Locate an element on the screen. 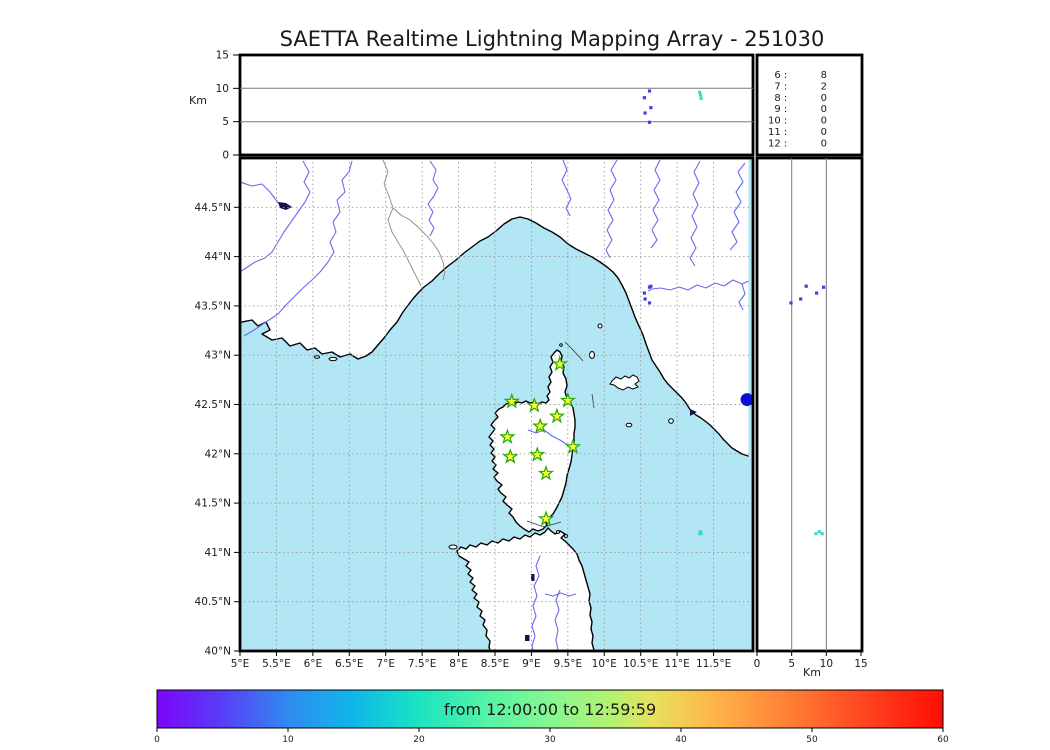  lma-station-stars is located at coordinates (540, 440).